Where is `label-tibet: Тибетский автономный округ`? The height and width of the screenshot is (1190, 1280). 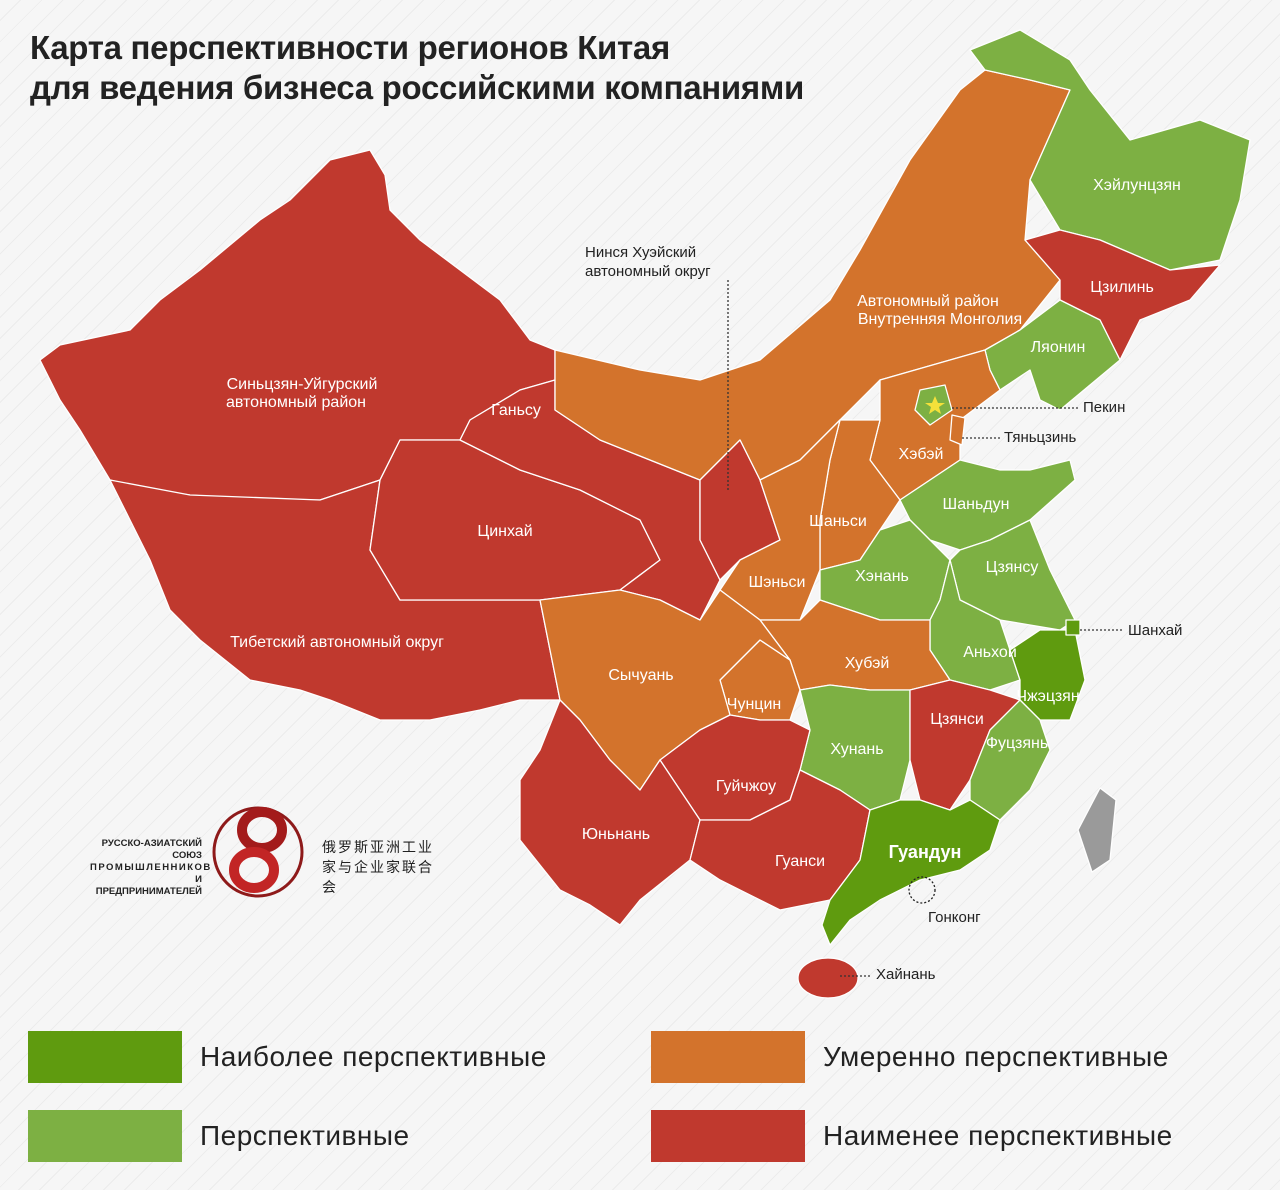
label-tibet: Тибетский автономный округ is located at coordinates (337, 642).